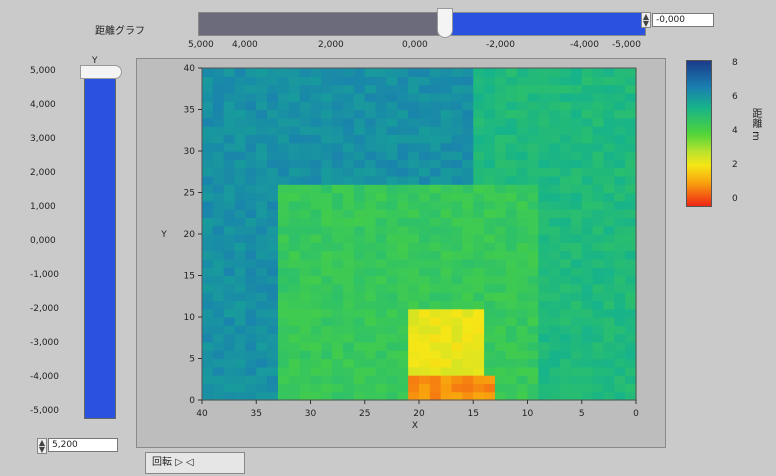 The width and height of the screenshot is (776, 476). Describe the element at coordinates (100, 243) in the screenshot. I see `y-range-slider` at that location.